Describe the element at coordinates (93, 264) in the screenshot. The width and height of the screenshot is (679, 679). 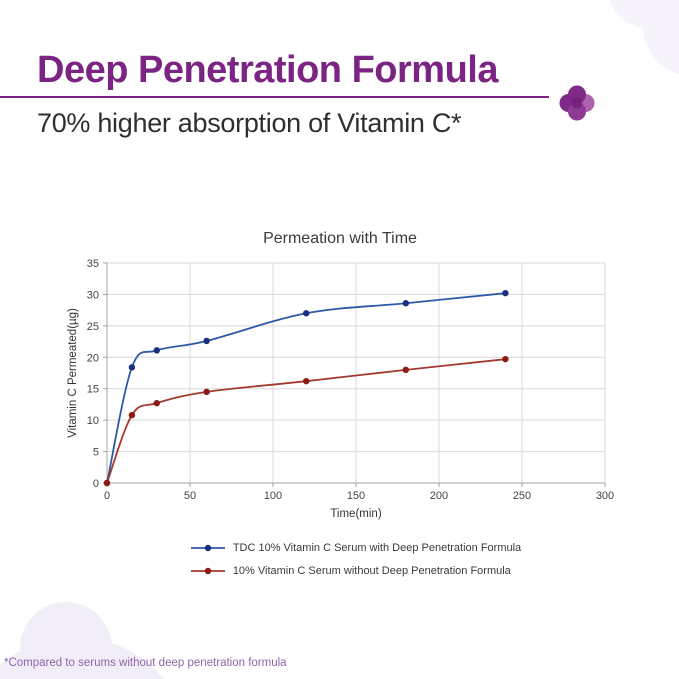
I see `y-tick-label: 35` at that location.